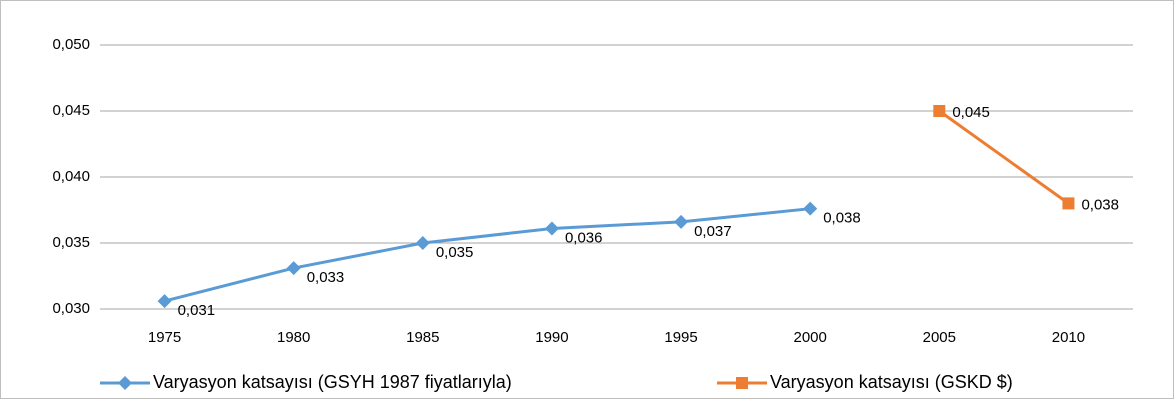 The image size is (1176, 400). What do you see at coordinates (293, 337) in the screenshot?
I see `x-tick-label: 1980` at bounding box center [293, 337].